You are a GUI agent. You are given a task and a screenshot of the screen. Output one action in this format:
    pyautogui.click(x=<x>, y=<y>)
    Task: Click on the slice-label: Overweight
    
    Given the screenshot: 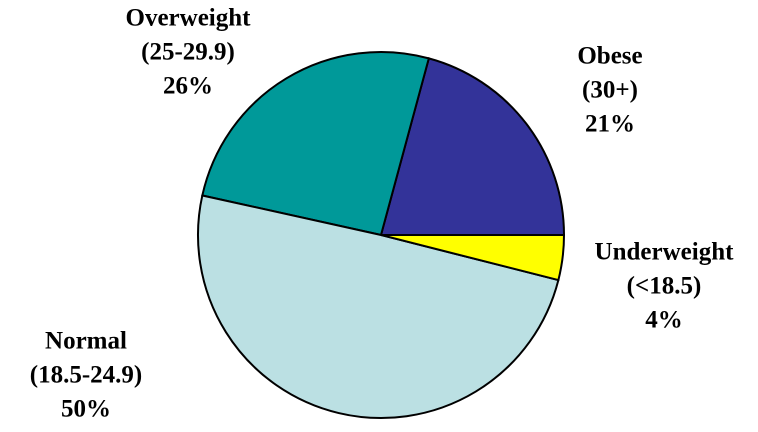 What is the action you would take?
    pyautogui.click(x=189, y=18)
    